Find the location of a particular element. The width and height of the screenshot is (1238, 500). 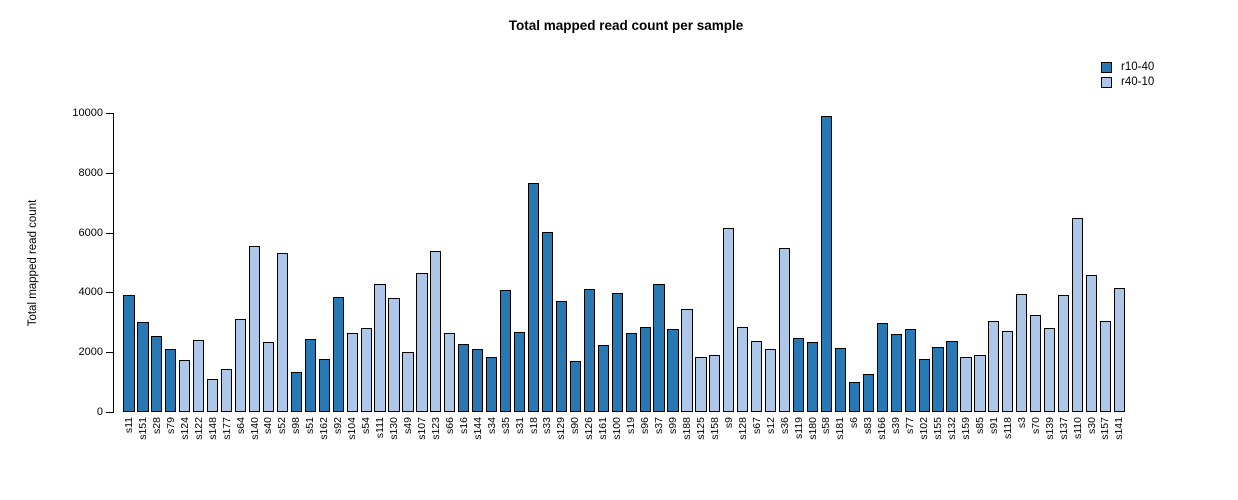

x-axis-label-s12: s12 is located at coordinates (770, 425).